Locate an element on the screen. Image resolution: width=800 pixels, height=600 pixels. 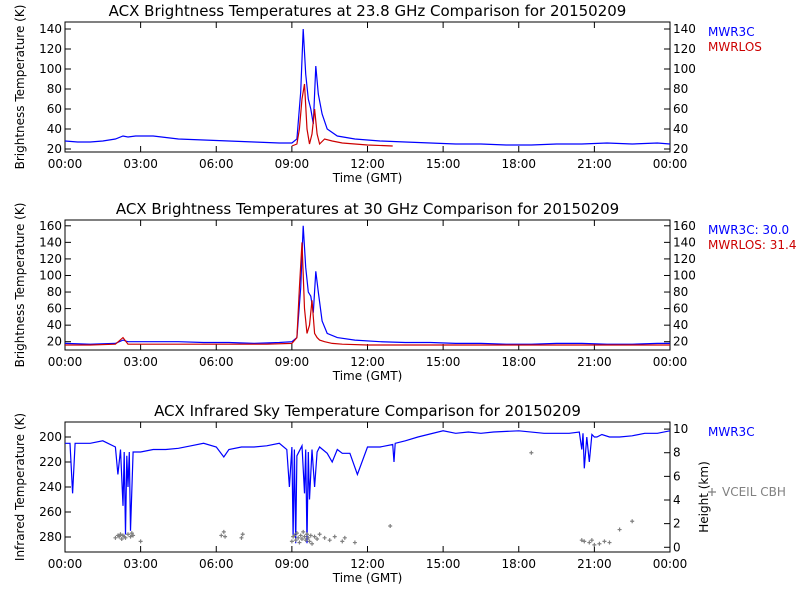
y-tick-label: 280 is located at coordinates (50, 537).